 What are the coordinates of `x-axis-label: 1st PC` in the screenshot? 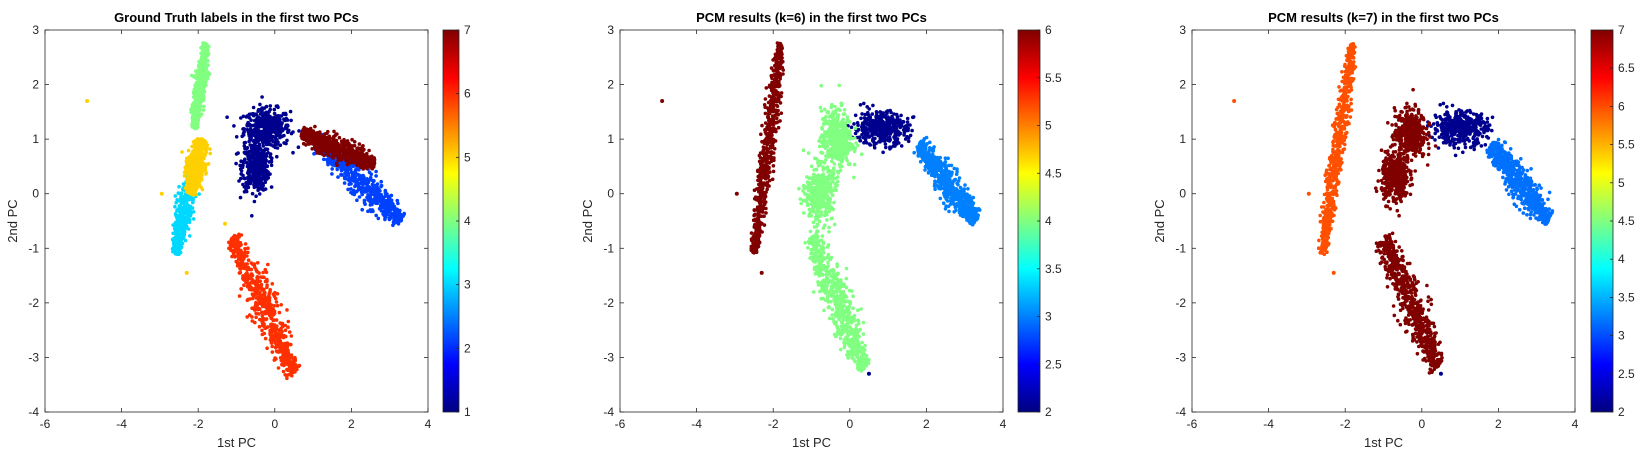 It's located at (236, 442).